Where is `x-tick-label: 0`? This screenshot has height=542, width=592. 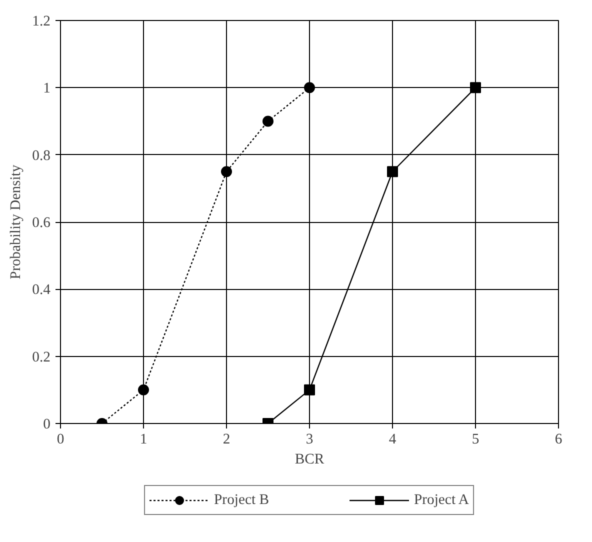 x-tick-label: 0 is located at coordinates (60, 440).